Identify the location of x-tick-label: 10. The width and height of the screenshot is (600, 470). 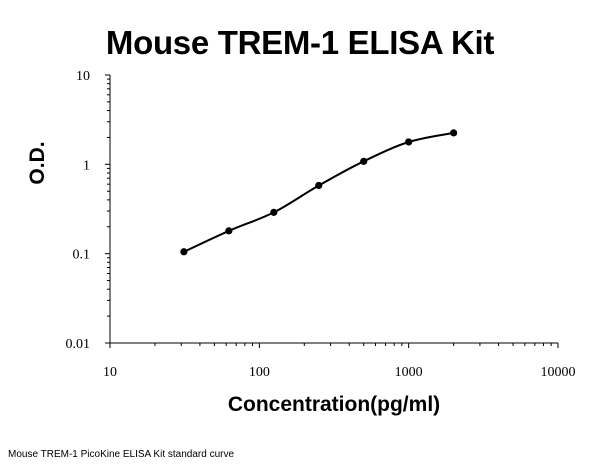
(110, 372).